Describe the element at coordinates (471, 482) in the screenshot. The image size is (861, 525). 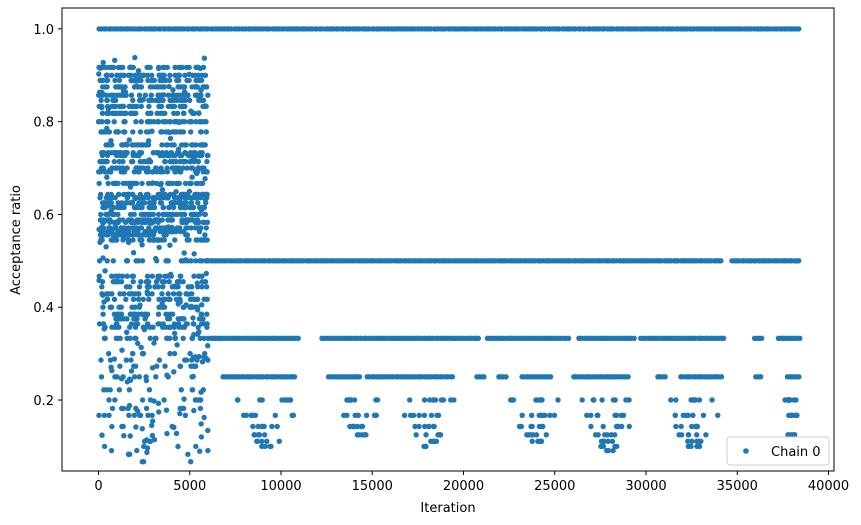
I see `x-axis: 0 5000 10000 15000 20000 25000 30000 35000 40000` at that location.